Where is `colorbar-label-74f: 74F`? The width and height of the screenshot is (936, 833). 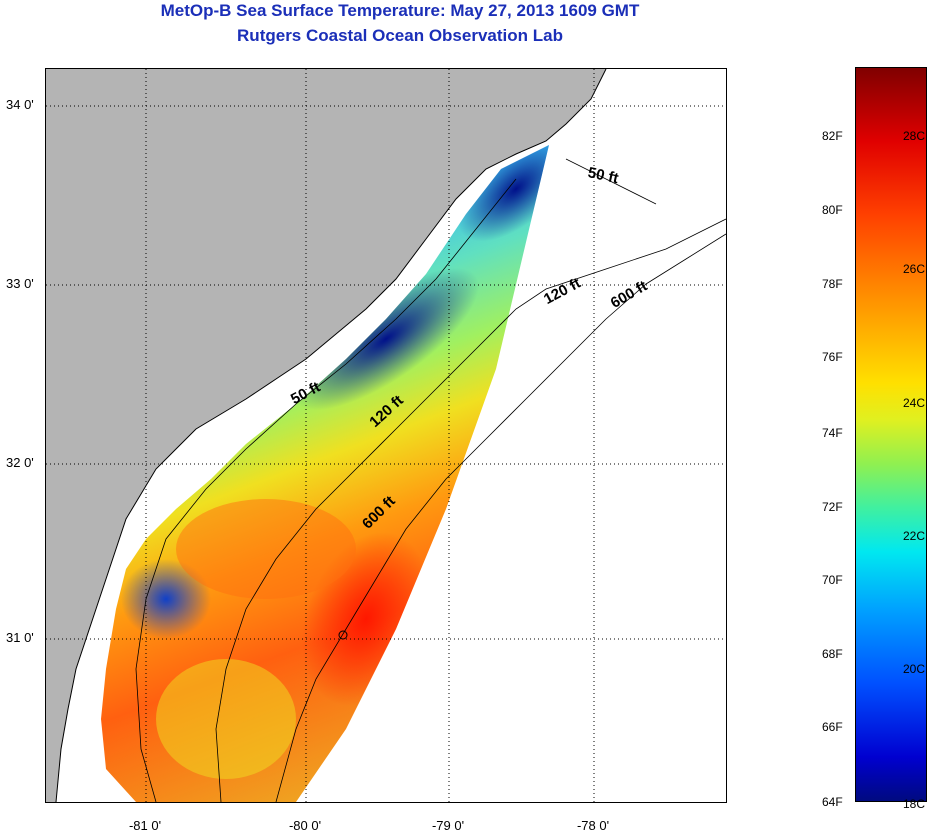 colorbar-label-74f: 74F is located at coordinates (832, 433).